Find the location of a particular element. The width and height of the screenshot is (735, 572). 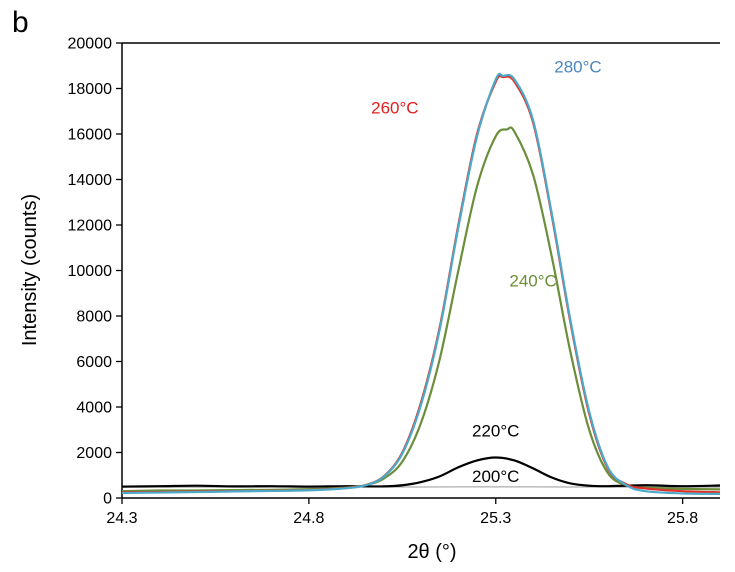

y-tick-label: 12000 is located at coordinates (90, 226).